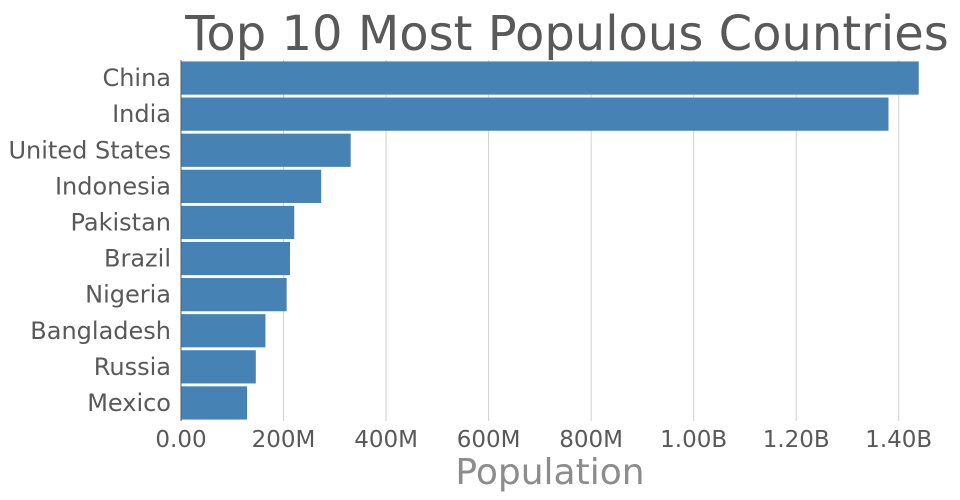  What do you see at coordinates (693, 440) in the screenshot?
I see `x-tick-label: 1.00B` at bounding box center [693, 440].